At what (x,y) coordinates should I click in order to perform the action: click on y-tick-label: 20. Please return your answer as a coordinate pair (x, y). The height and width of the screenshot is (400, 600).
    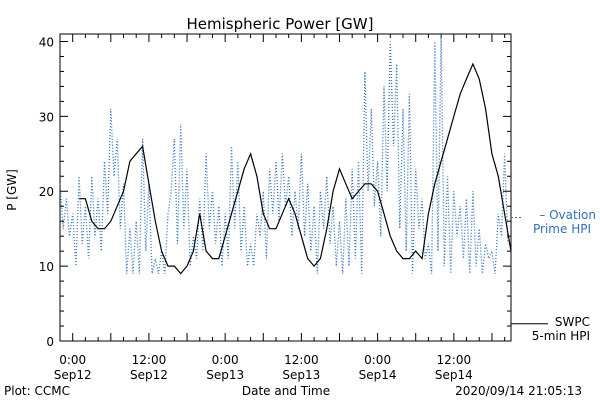
    Looking at the image, I should click on (46, 192).